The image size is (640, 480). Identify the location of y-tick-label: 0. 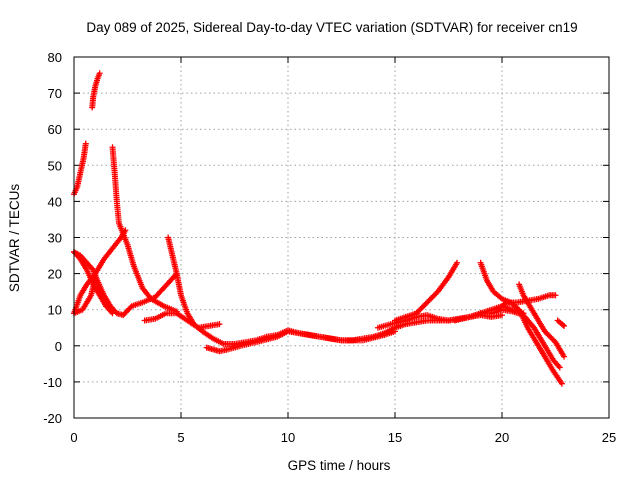
(58, 346).